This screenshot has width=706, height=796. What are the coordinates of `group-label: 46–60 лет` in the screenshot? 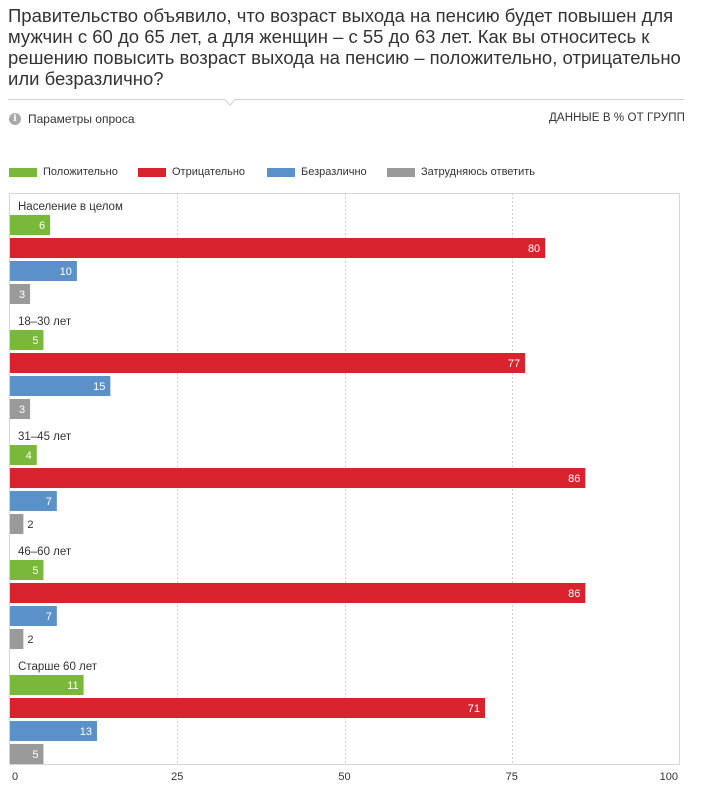 It's located at (45, 552).